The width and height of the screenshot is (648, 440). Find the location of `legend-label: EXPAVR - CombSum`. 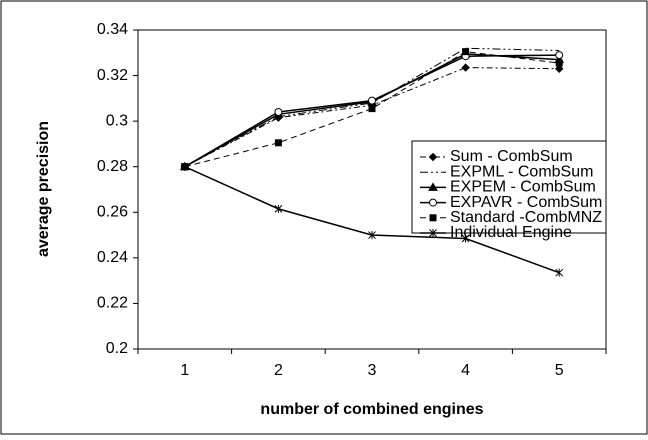

legend-label: EXPAVR - CombSum is located at coordinates (526, 202).